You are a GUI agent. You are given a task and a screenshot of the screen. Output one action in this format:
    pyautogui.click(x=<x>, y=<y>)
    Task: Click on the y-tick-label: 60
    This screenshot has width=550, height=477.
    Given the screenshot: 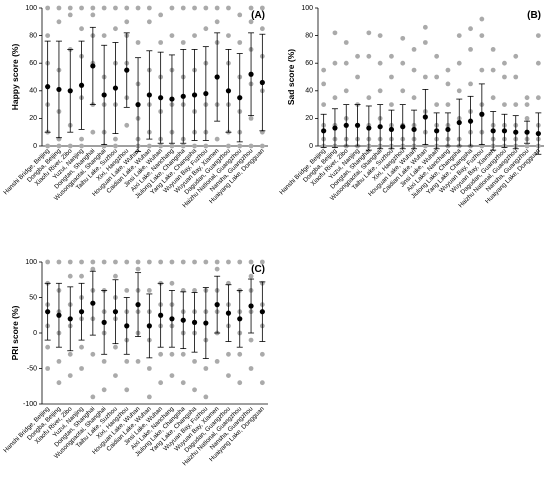 What is the action you would take?
    pyautogui.click(x=309, y=63)
    